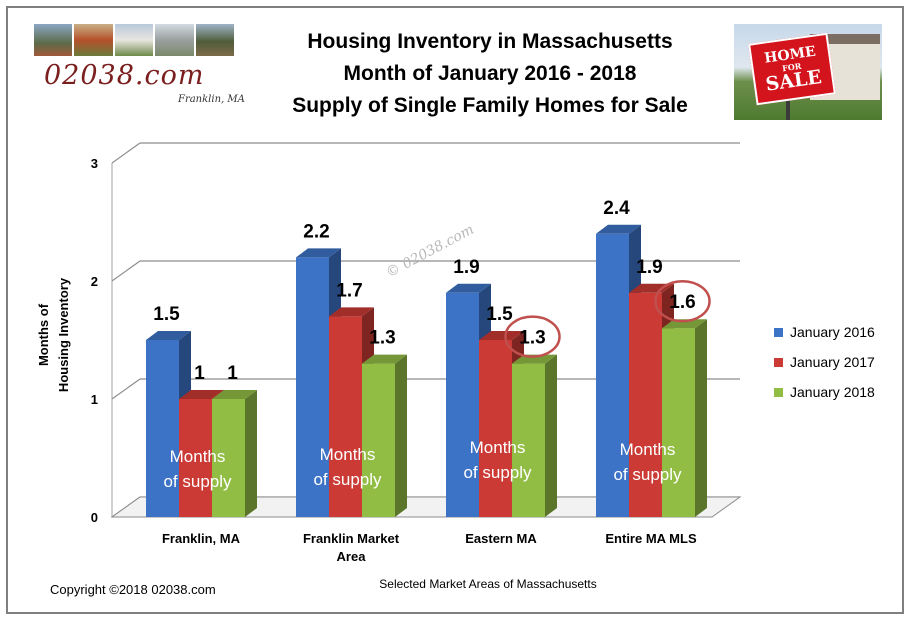 Image resolution: width=914 pixels, height=624 pixels. I want to click on y-tick-label: 2, so click(94, 281).